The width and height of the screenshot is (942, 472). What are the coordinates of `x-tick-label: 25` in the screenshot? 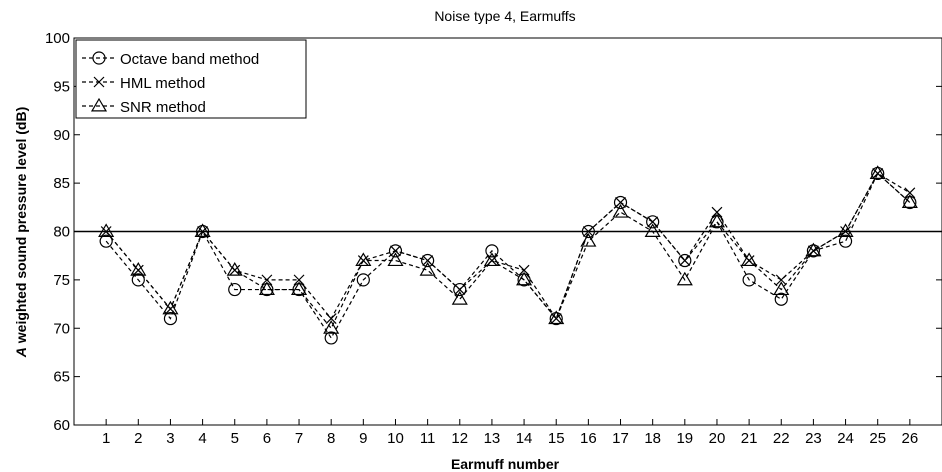 It's located at (877, 438).